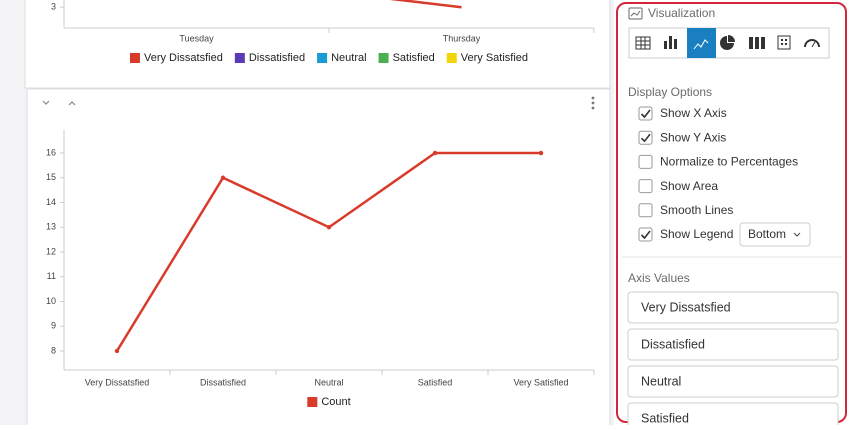 Image resolution: width=850 pixels, height=430 pixels. I want to click on legend-label: Neutral, so click(348, 58).